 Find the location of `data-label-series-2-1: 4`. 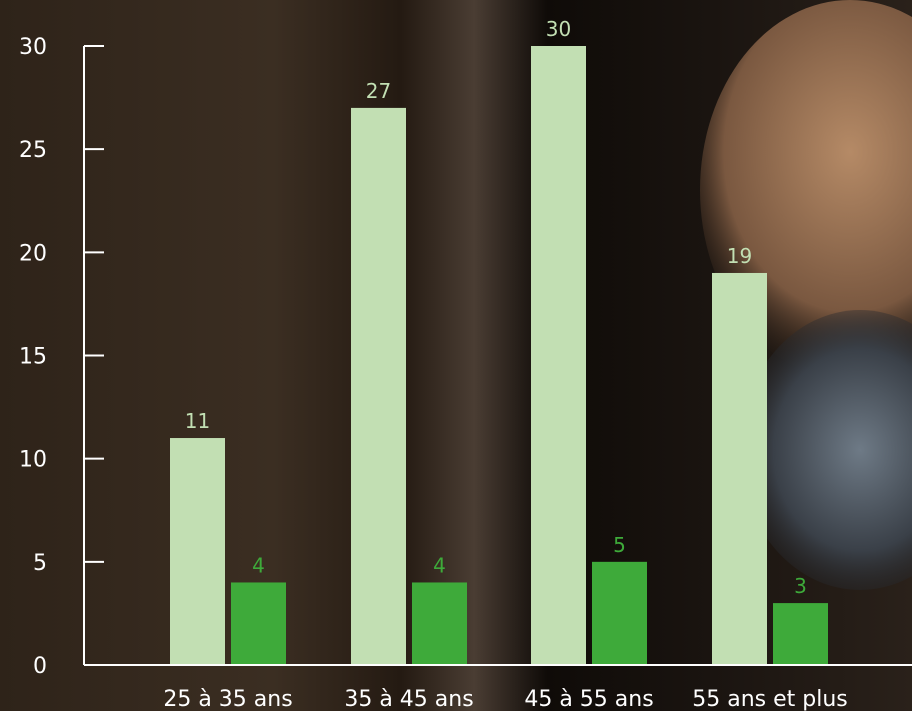

data-label-series-2-1: 4 is located at coordinates (439, 565).